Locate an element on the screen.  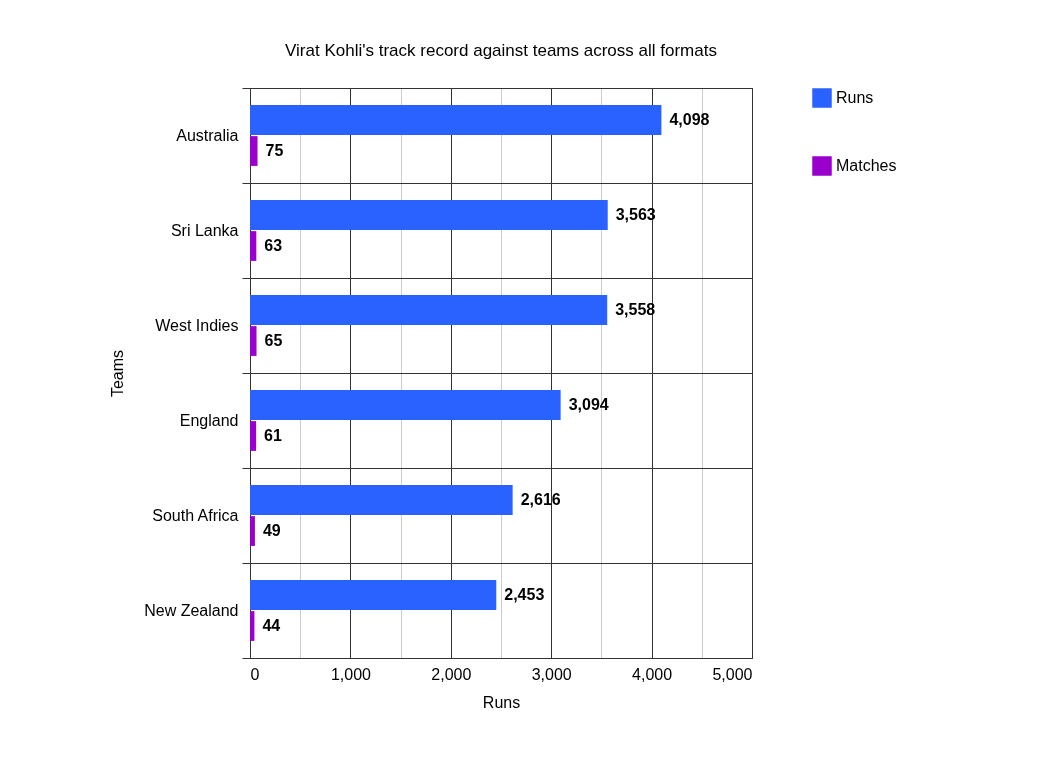
data-label: 63 is located at coordinates (273, 246).